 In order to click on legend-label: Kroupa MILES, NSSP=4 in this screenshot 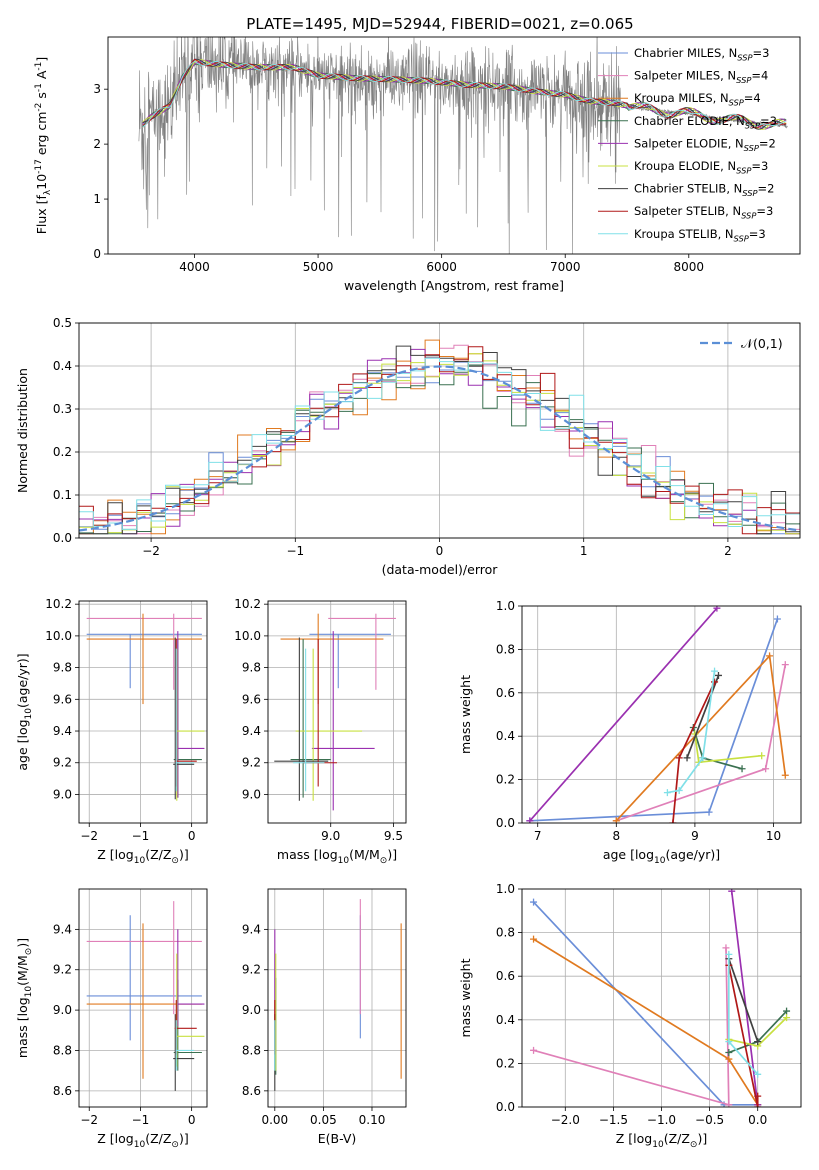, I will do `click(697, 99)`.